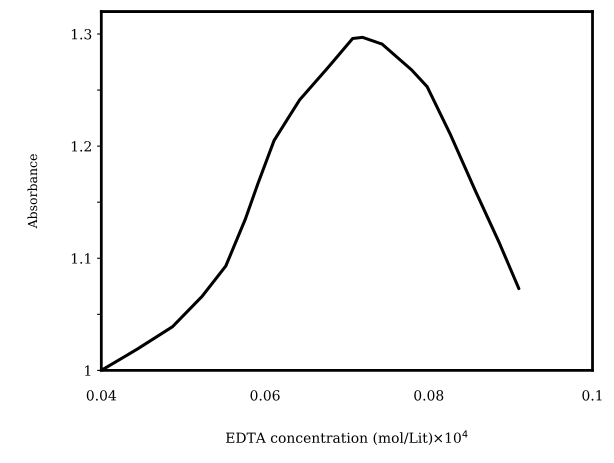  I want to click on x-tick-label: 0.08, so click(429, 395).